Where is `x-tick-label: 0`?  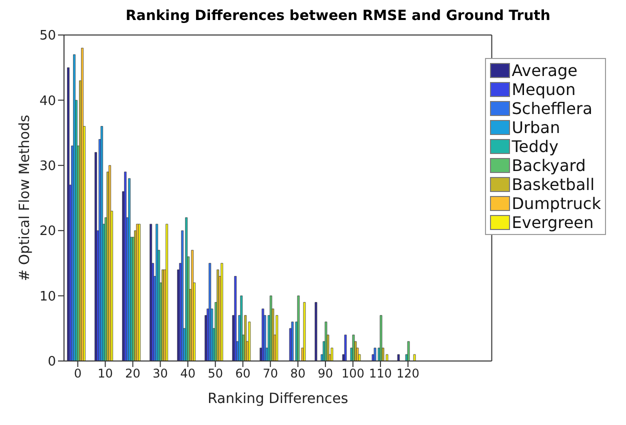
x-tick-label: 0 is located at coordinates (78, 373).